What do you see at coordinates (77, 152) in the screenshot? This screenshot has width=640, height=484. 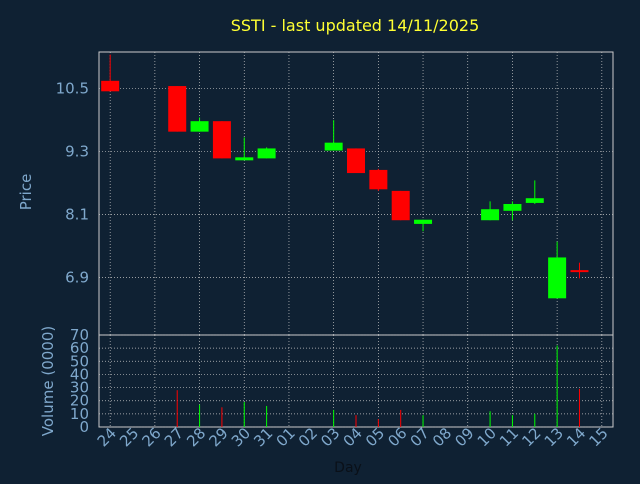 I see `price-tick-label: 9.3` at bounding box center [77, 152].